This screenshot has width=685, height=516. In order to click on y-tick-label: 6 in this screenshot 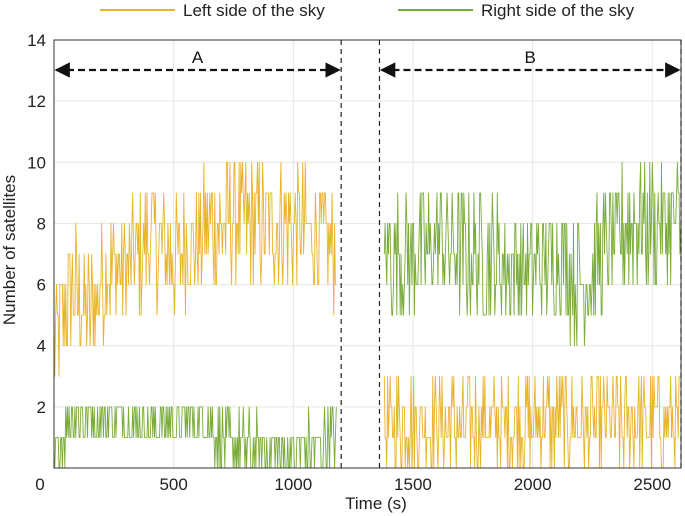, I will do `click(41, 285)`.